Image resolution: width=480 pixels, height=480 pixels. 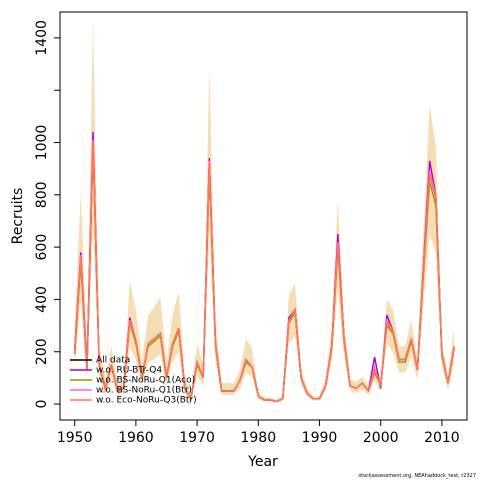 I want to click on y-axis-label: Recruits, so click(x=18, y=216).